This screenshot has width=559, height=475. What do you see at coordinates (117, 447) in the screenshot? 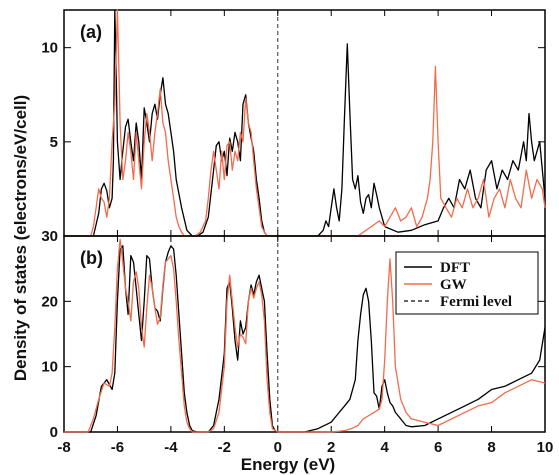
I see `x-tick-label: -6` at bounding box center [117, 447].